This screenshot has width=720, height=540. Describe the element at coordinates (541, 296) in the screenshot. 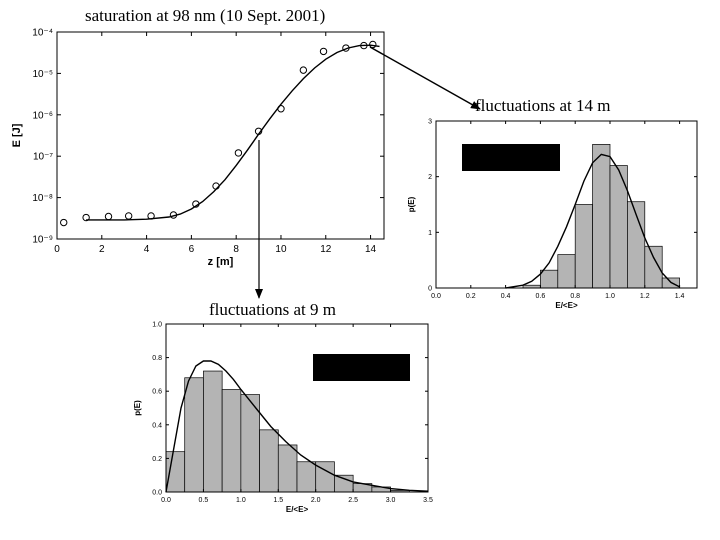

I see `x-tick-label: 0.6` at that location.